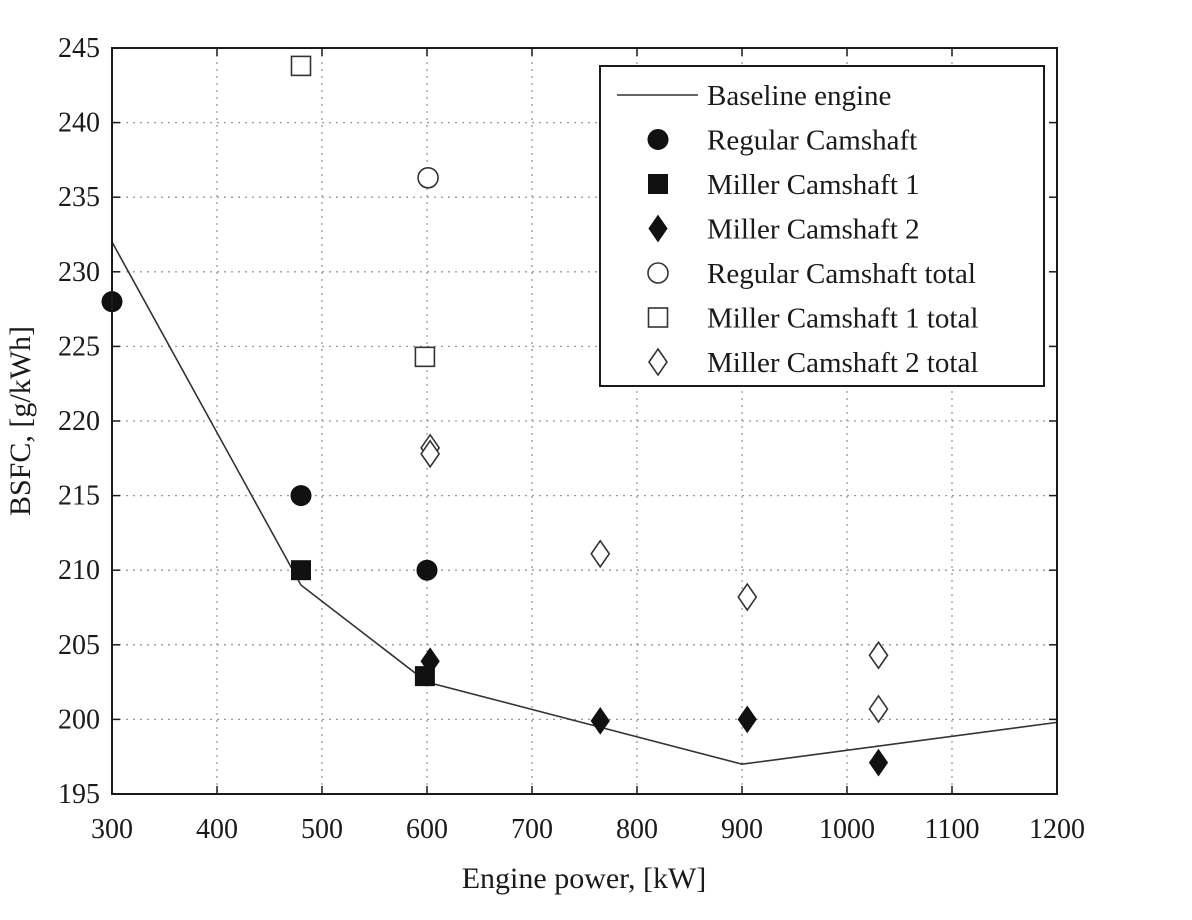  Describe the element at coordinates (842, 319) in the screenshot. I see `legend-label-miller-camshaft-1-total: Miller Camshaft 1 total` at that location.